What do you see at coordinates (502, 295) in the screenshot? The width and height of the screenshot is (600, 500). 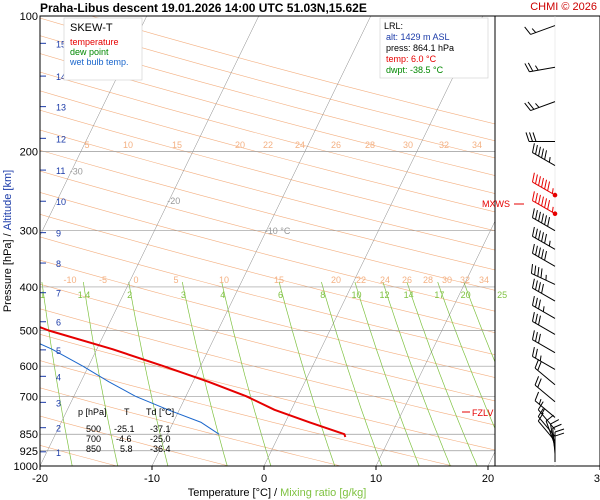 I see `mixing-ratio-label: 25` at bounding box center [502, 295].